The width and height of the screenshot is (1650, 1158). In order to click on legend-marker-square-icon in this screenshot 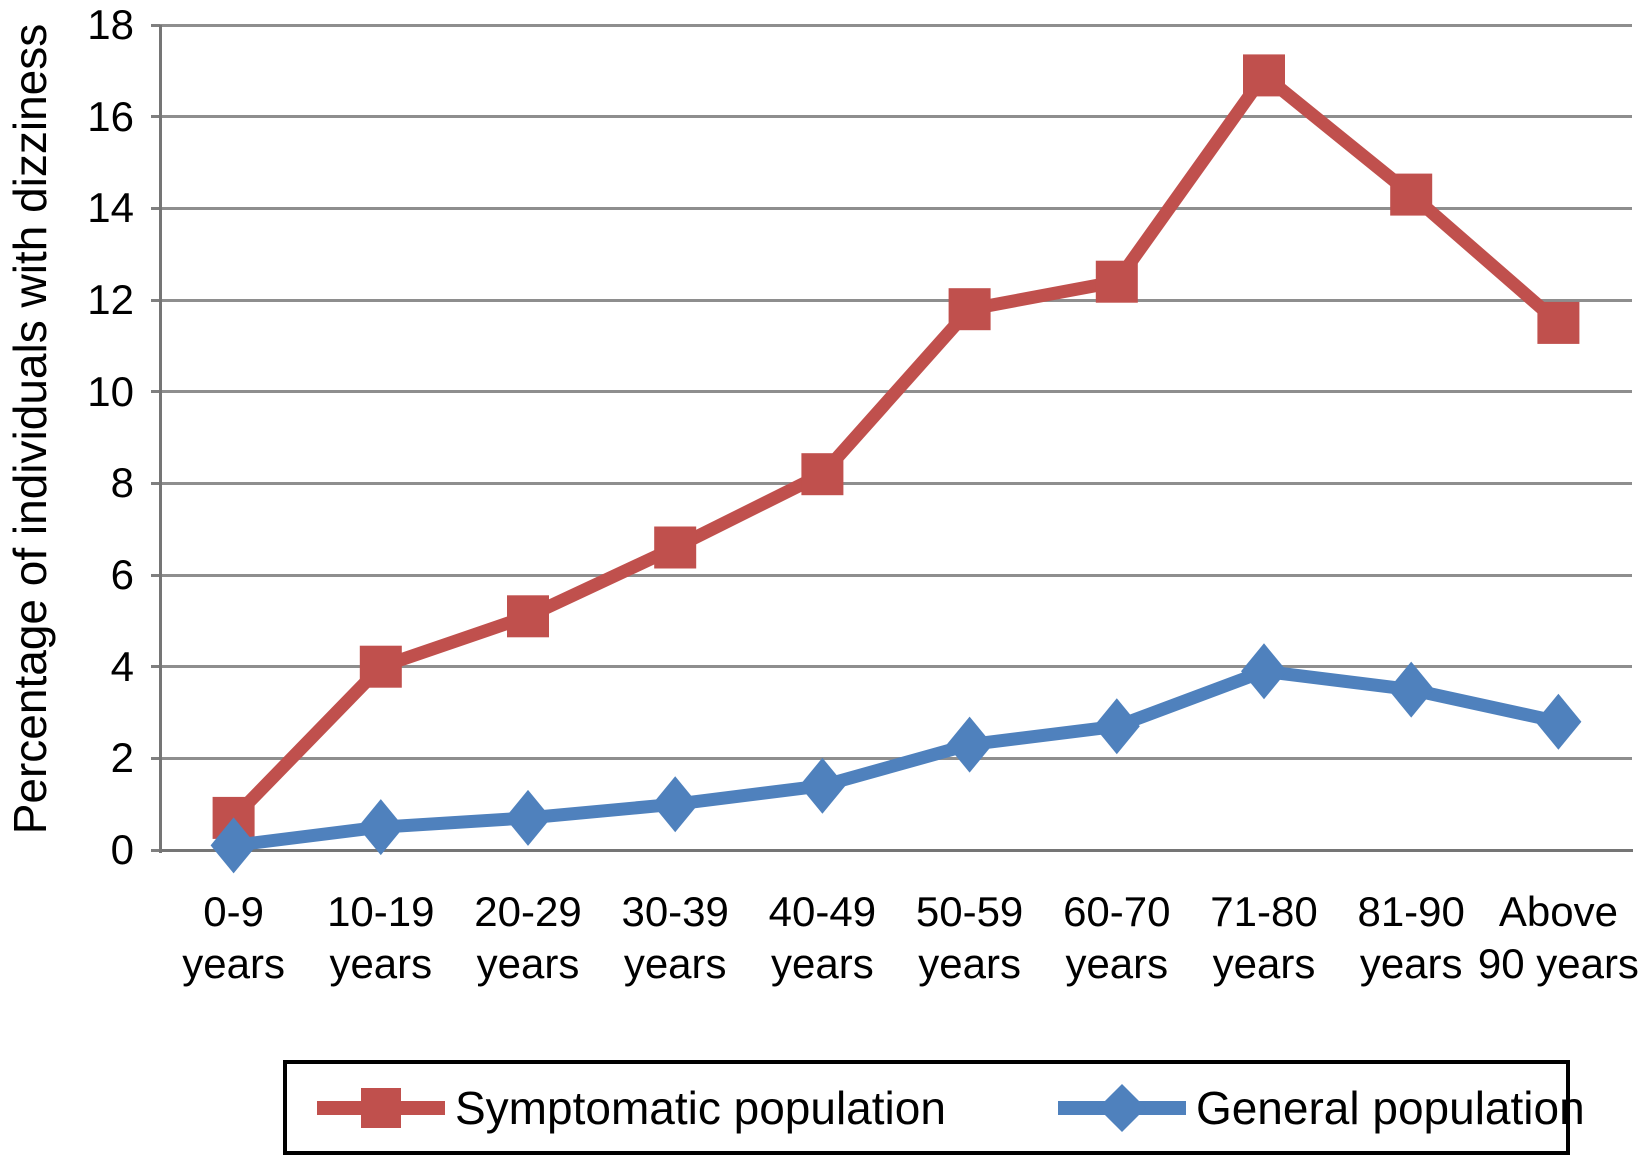, I will do `click(381, 1108)`.